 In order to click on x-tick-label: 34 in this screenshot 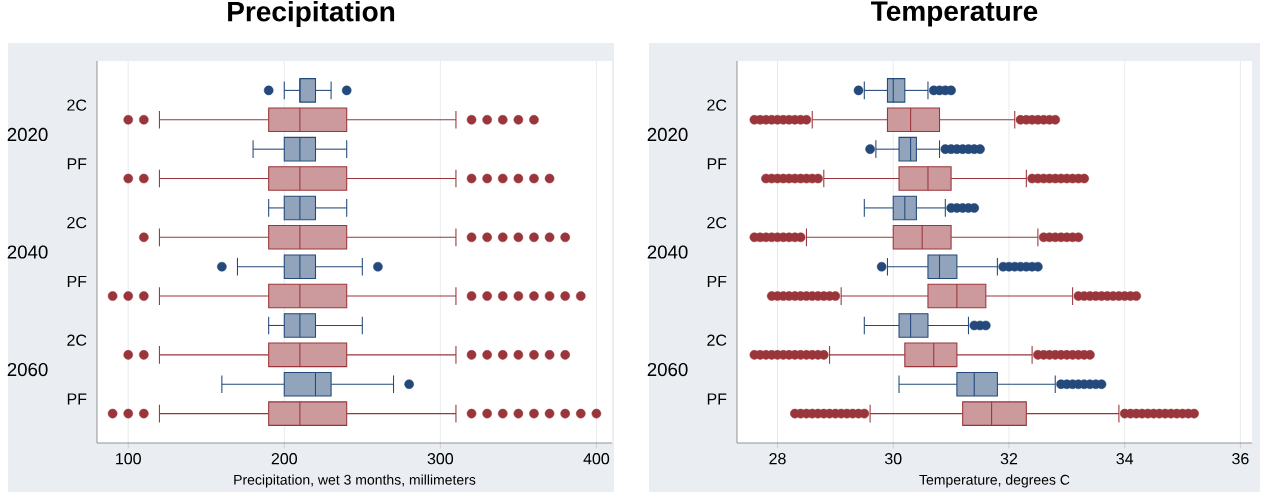, I will do `click(1125, 459)`.